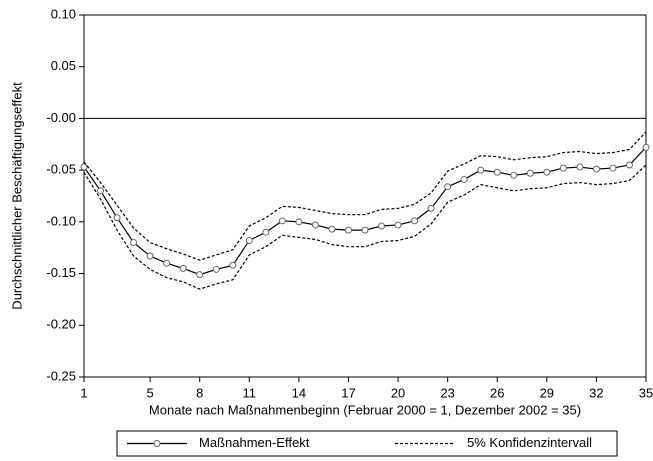  I want to click on x-tick-label: 23, so click(447, 392).